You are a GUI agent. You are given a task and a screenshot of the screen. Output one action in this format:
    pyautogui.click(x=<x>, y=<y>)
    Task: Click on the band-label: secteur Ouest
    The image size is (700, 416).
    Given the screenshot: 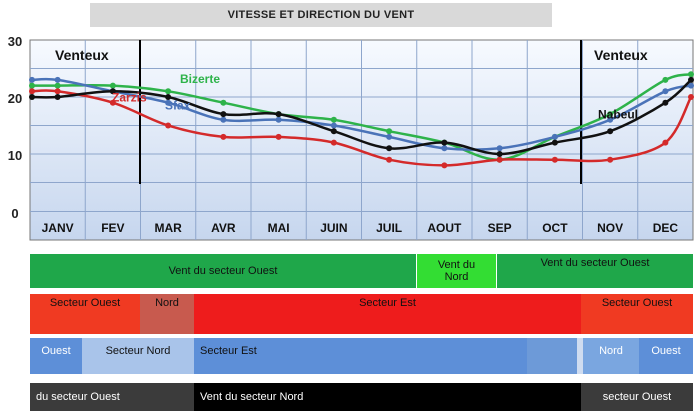 What is the action you would take?
    pyautogui.click(x=637, y=397)
    